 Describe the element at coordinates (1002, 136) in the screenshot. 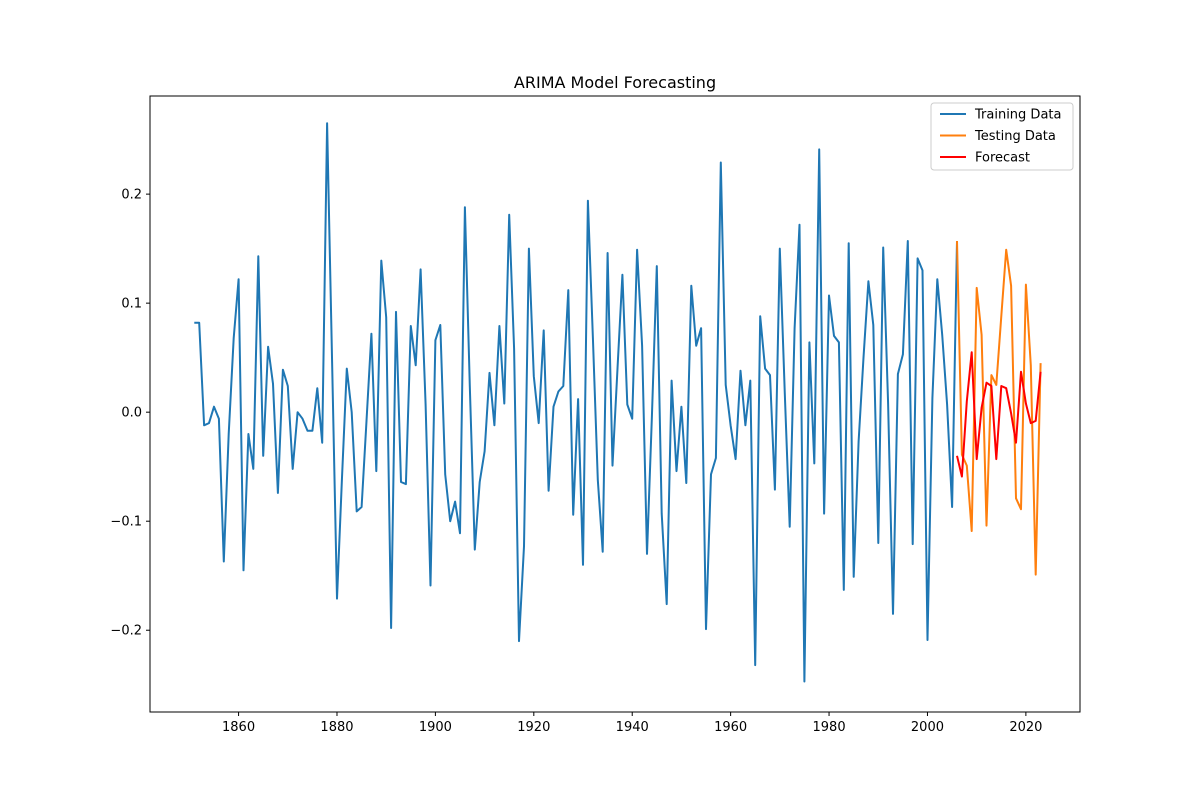

I see `legend-box` at that location.